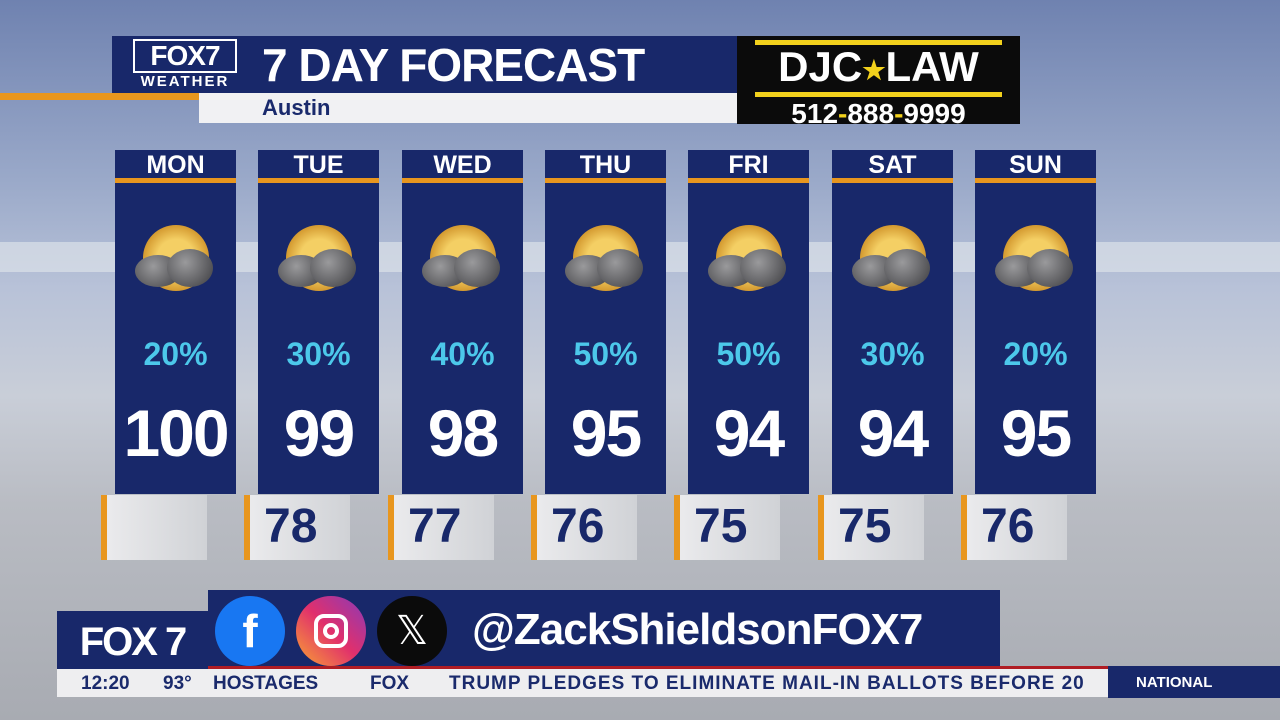 This screenshot has width=1280, height=720. Describe the element at coordinates (154, 527) in the screenshot. I see `low-temp-box` at that location.